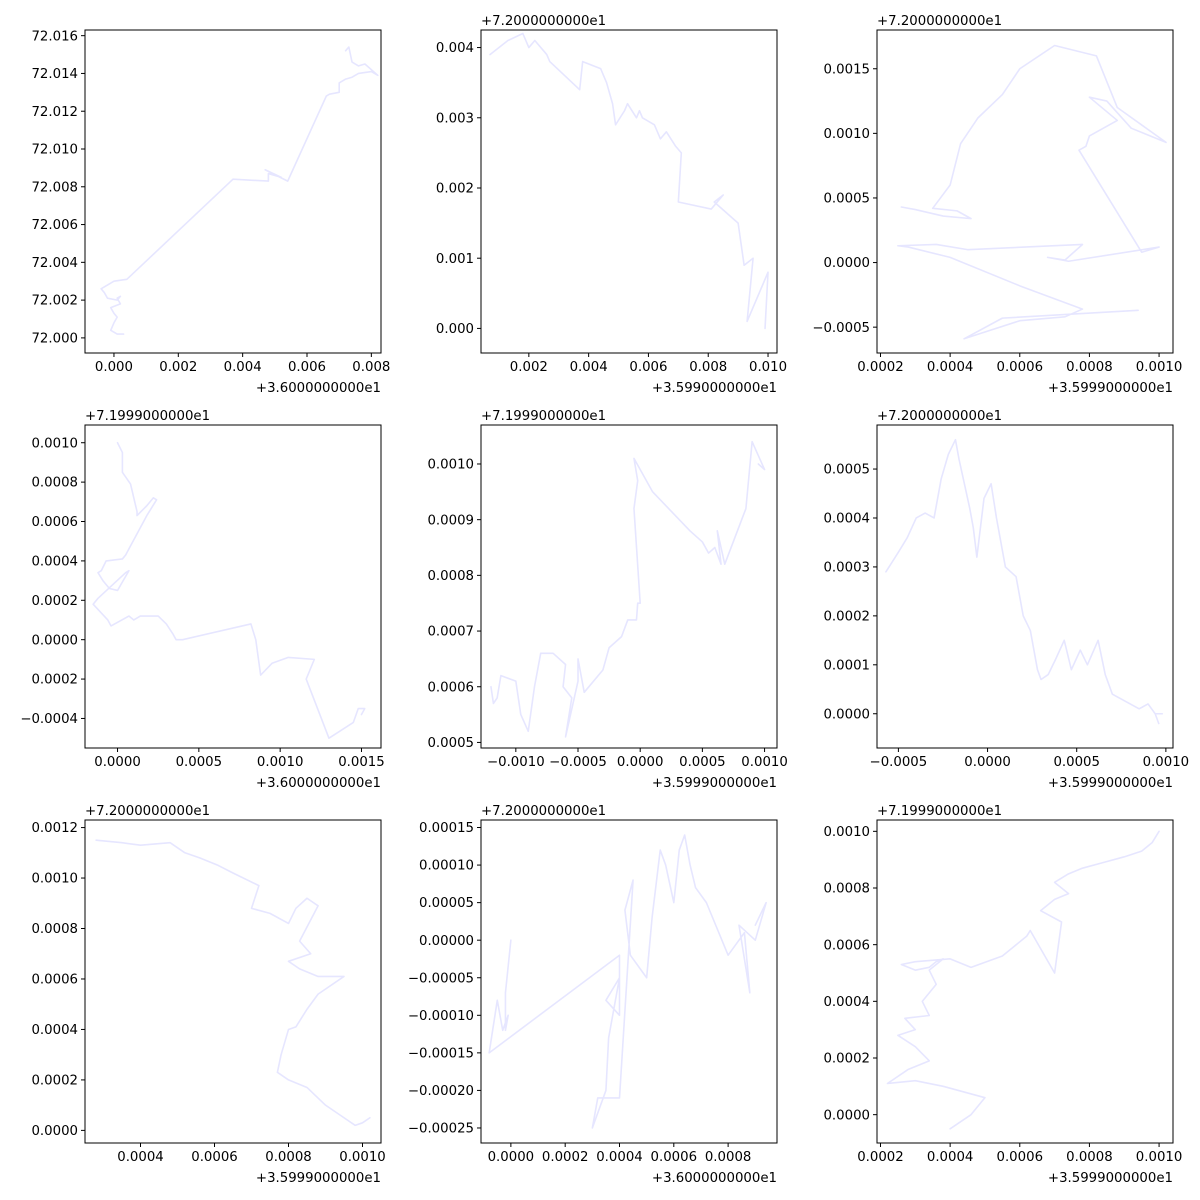  What do you see at coordinates (446, 866) in the screenshot?
I see `y-tick-label: 0.00010` at bounding box center [446, 866].